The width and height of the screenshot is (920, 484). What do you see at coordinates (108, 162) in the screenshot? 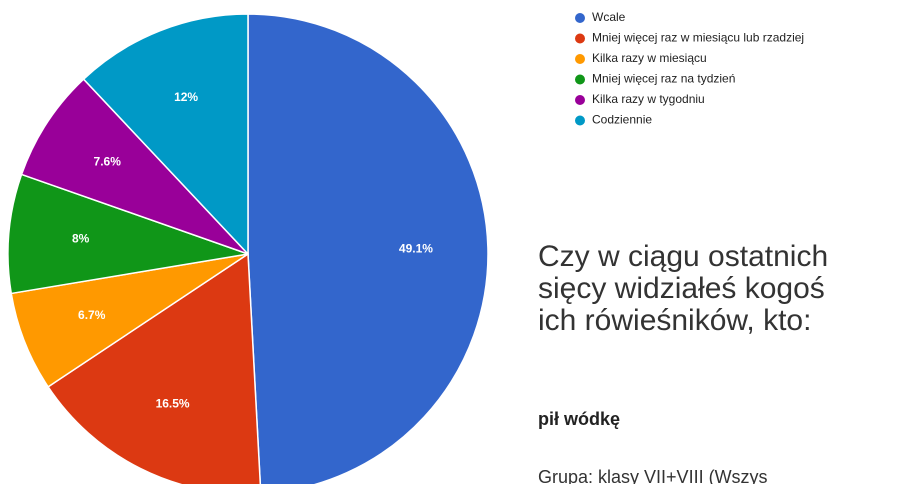
I see `slice-label: 7.6%` at bounding box center [108, 162].